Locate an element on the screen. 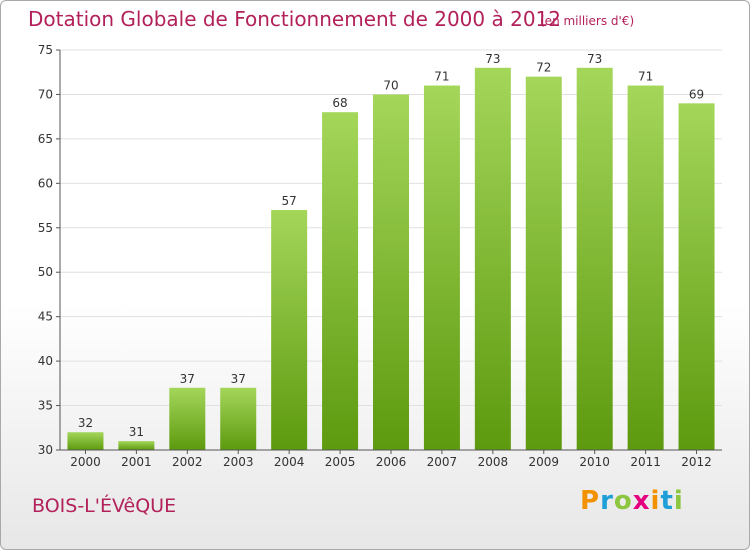 The height and width of the screenshot is (550, 750). x-tick-label: 2001 is located at coordinates (136, 462).